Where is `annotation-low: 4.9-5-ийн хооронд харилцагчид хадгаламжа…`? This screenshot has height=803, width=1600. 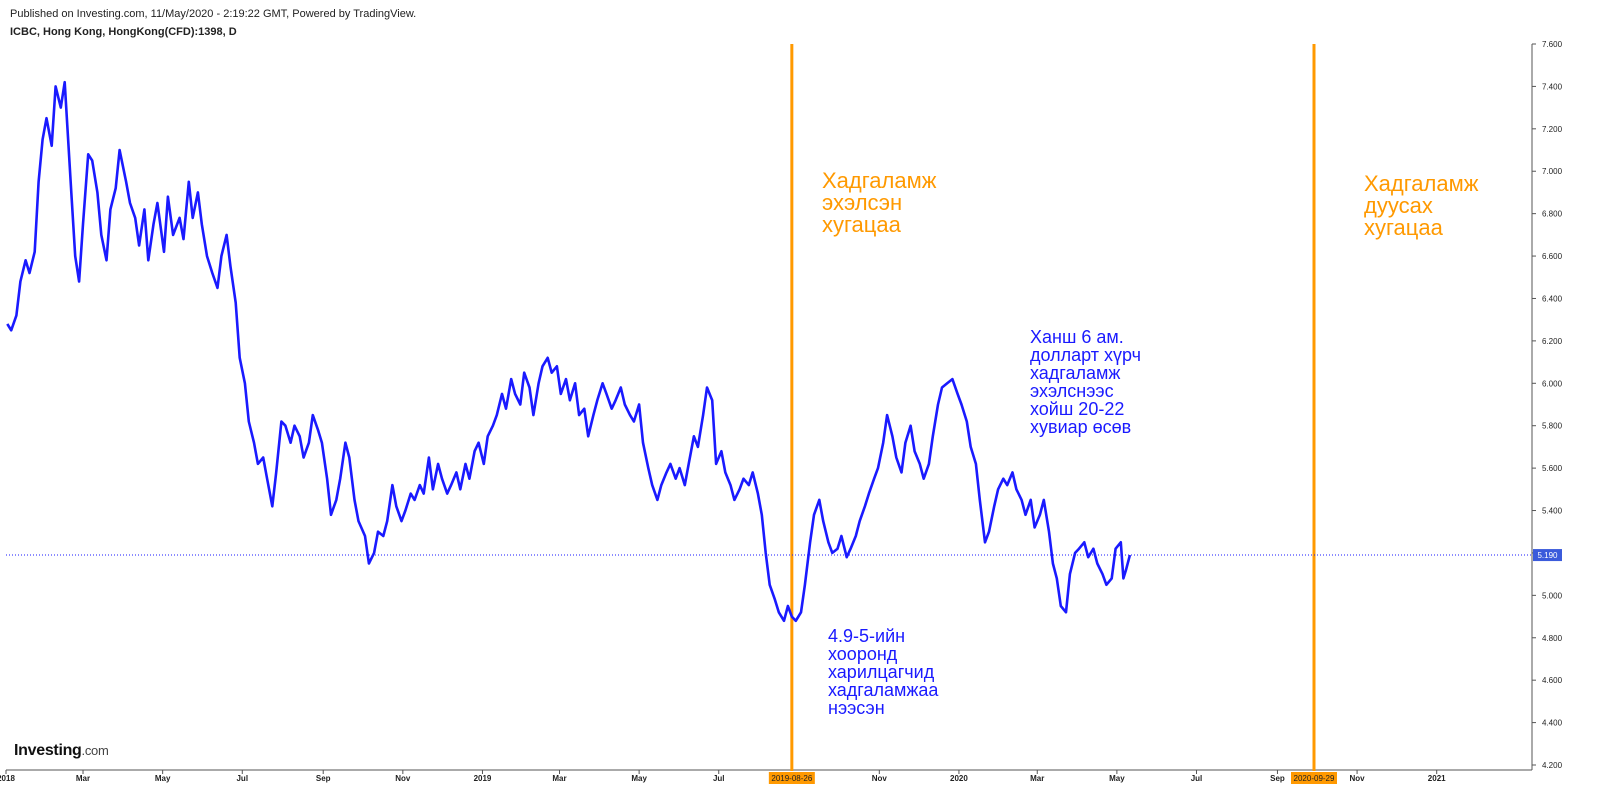 annotation-low: 4.9-5-ийн хооронд харилцагчид хадгаламжа… is located at coordinates (883, 672).